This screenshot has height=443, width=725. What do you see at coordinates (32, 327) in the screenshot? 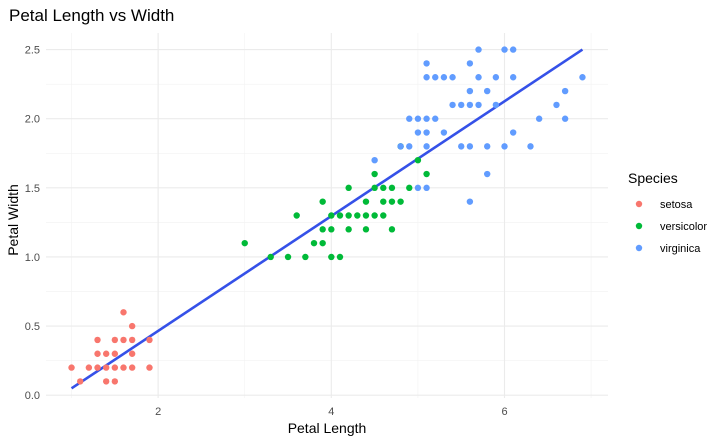
I see `y-tick-label: 0.5` at bounding box center [32, 327].